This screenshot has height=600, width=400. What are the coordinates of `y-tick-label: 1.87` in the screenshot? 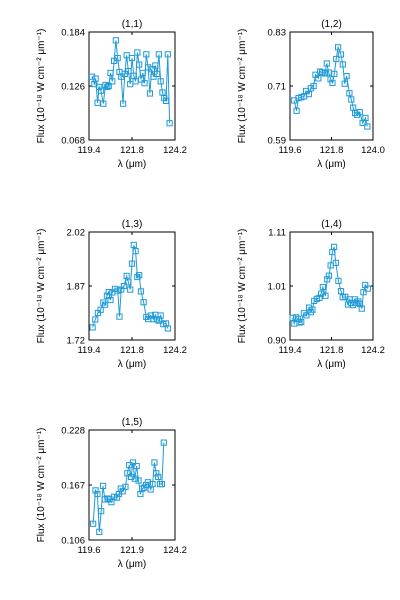 It's located at (76, 287).